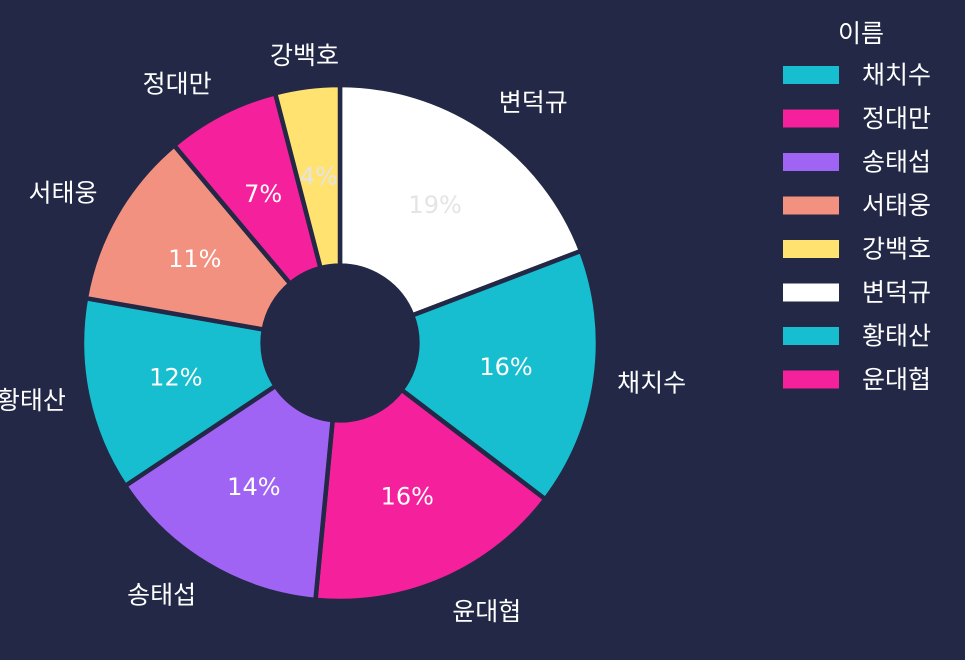  Describe the element at coordinates (407, 497) in the screenshot. I see `percent-label-ec9ca4eb8c80ed9891: 16%` at that location.